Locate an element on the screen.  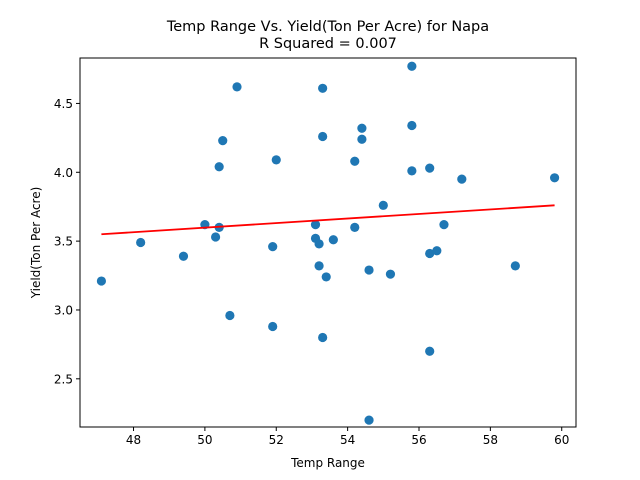
x-tick-label: 56 is located at coordinates (418, 440).